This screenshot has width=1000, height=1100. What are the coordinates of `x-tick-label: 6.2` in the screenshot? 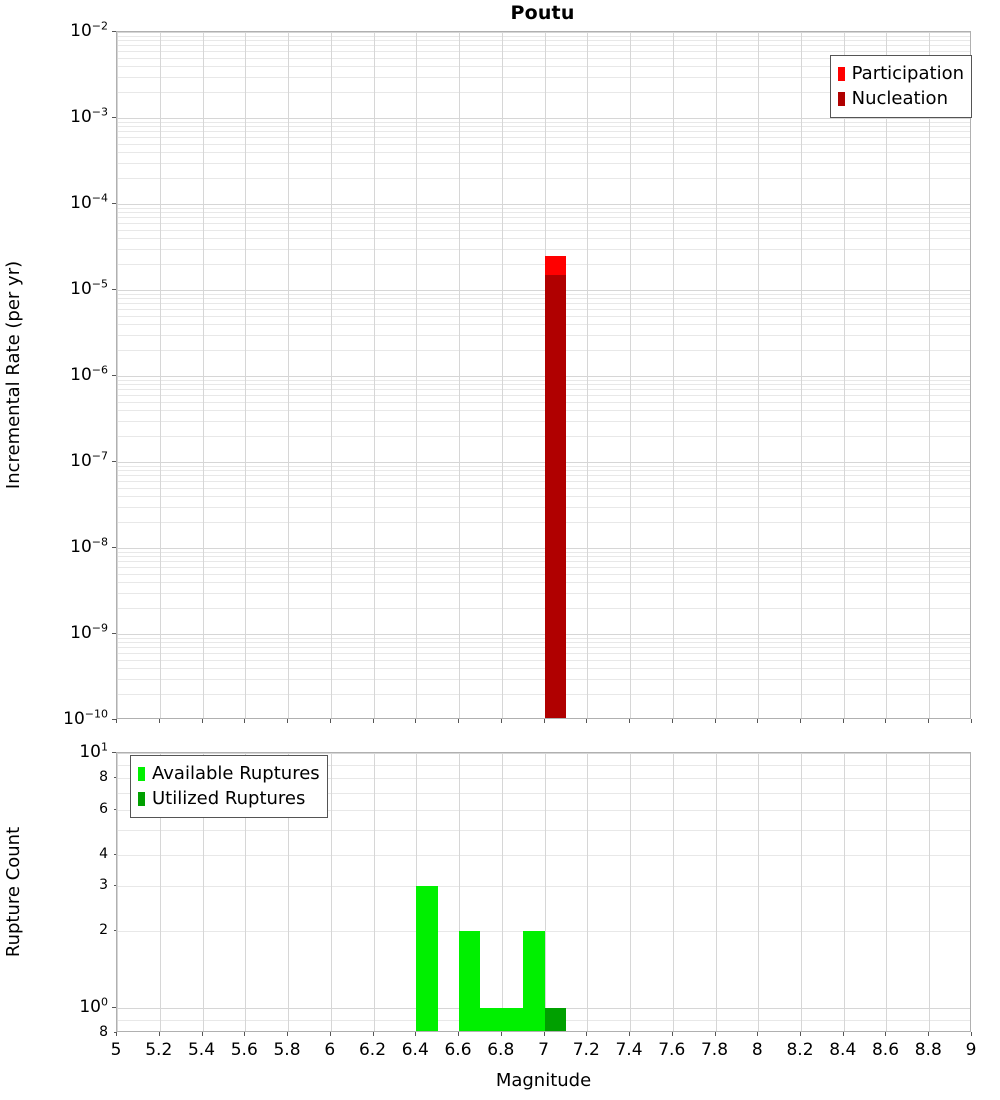 It's located at (372, 1050).